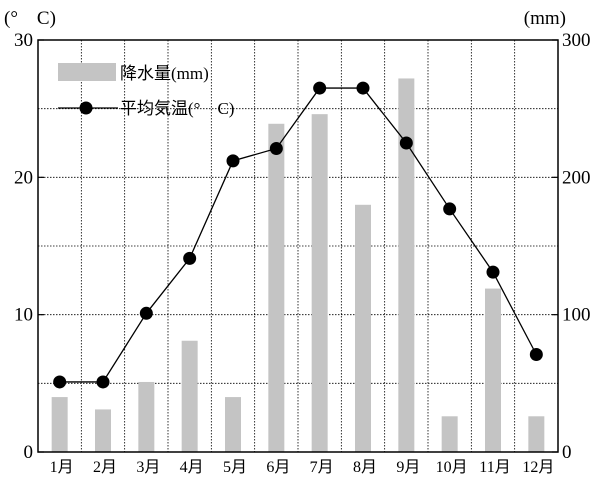 The height and width of the screenshot is (482, 598). Describe the element at coordinates (494, 467) in the screenshot. I see `month-label: 11月` at that location.